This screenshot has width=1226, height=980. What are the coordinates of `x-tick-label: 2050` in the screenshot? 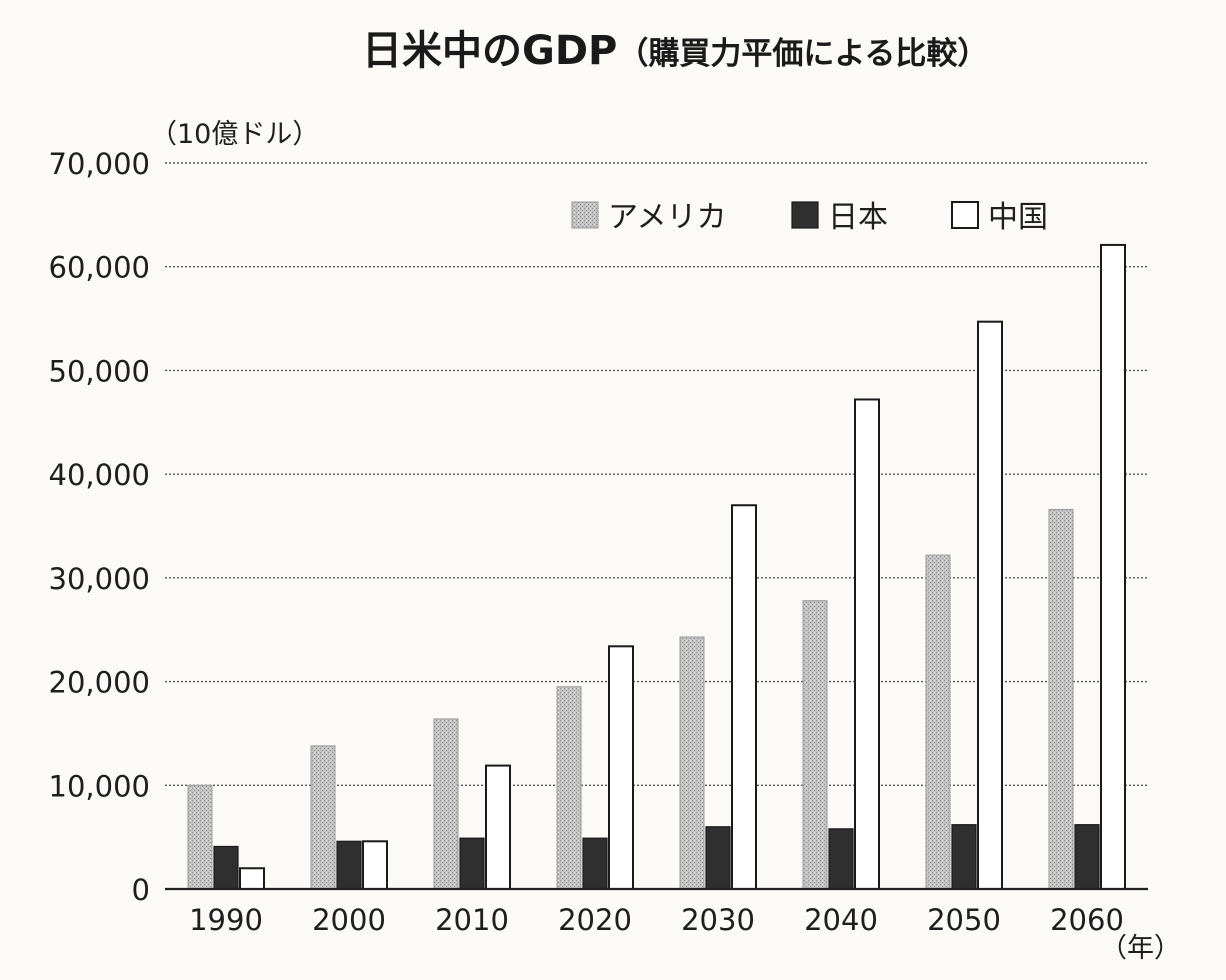 It's located at (964, 920).